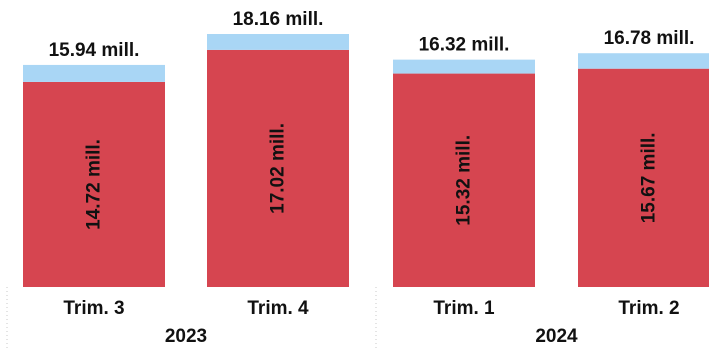 The image size is (709, 348). Describe the element at coordinates (648, 308) in the screenshot. I see `category-tick-label: Trim. 2` at that location.